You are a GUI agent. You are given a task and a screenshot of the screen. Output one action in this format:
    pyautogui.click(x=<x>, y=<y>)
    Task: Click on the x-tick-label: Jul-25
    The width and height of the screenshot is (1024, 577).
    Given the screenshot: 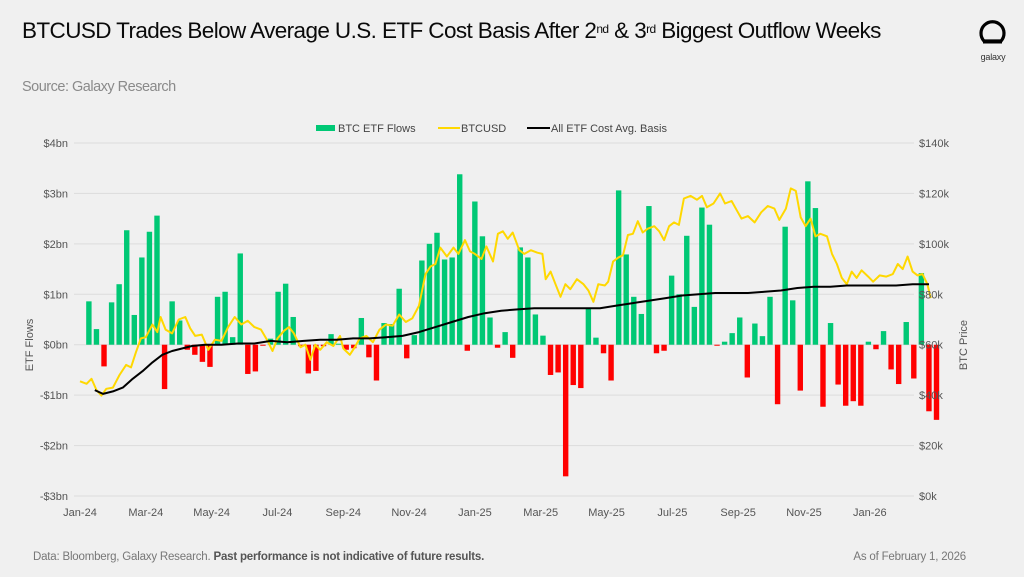 What is the action you would take?
    pyautogui.click(x=672, y=513)
    